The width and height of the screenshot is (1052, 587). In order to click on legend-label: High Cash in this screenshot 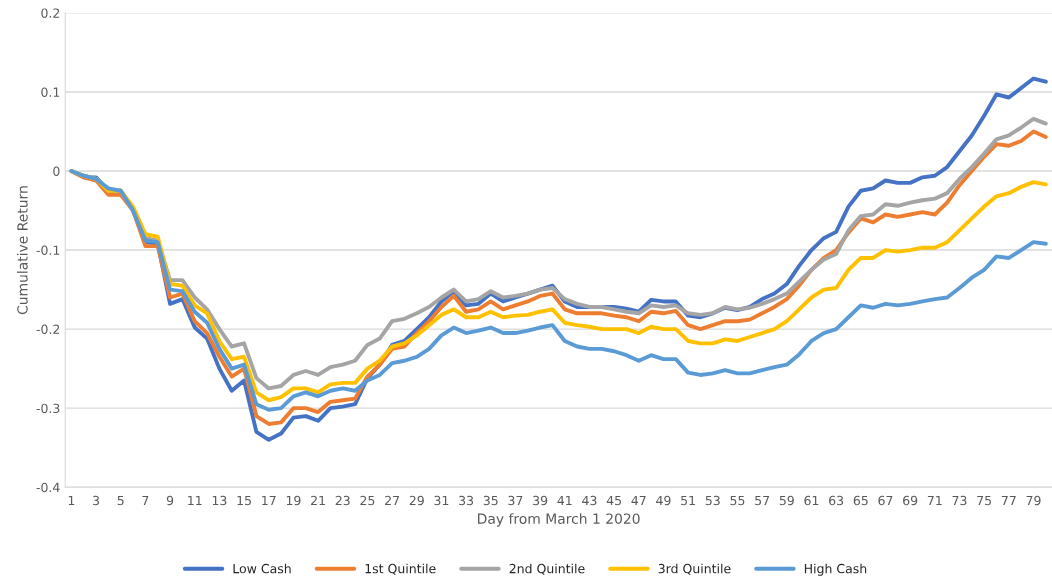, I will do `click(835, 569)`.